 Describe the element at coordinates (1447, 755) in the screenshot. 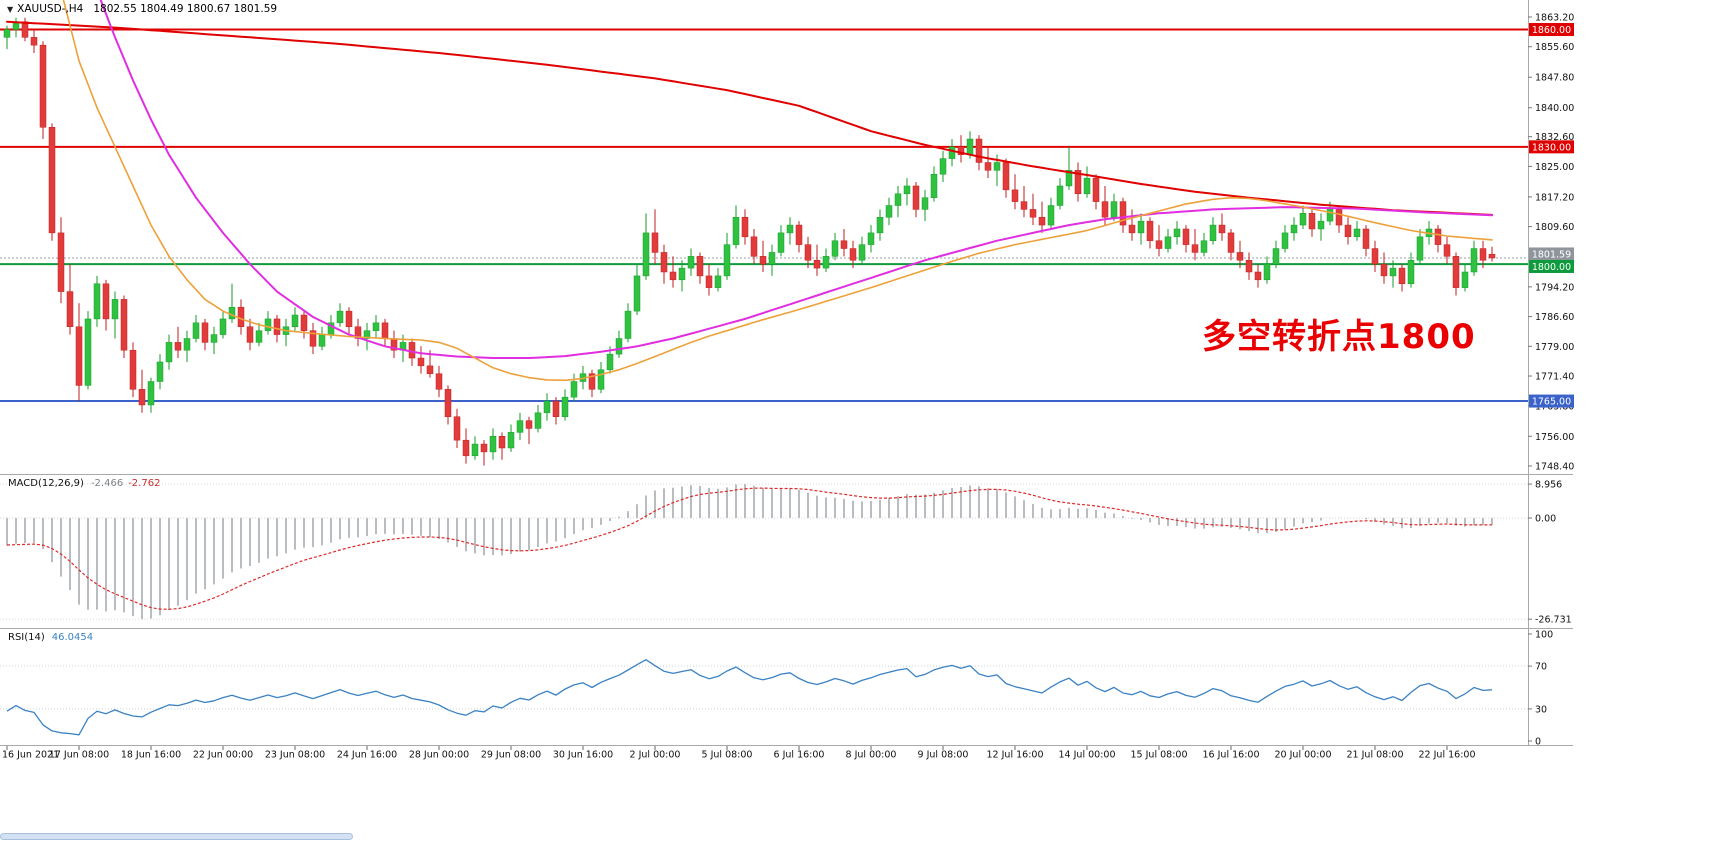

I see `time-label: 22 Jul 16:00` at that location.